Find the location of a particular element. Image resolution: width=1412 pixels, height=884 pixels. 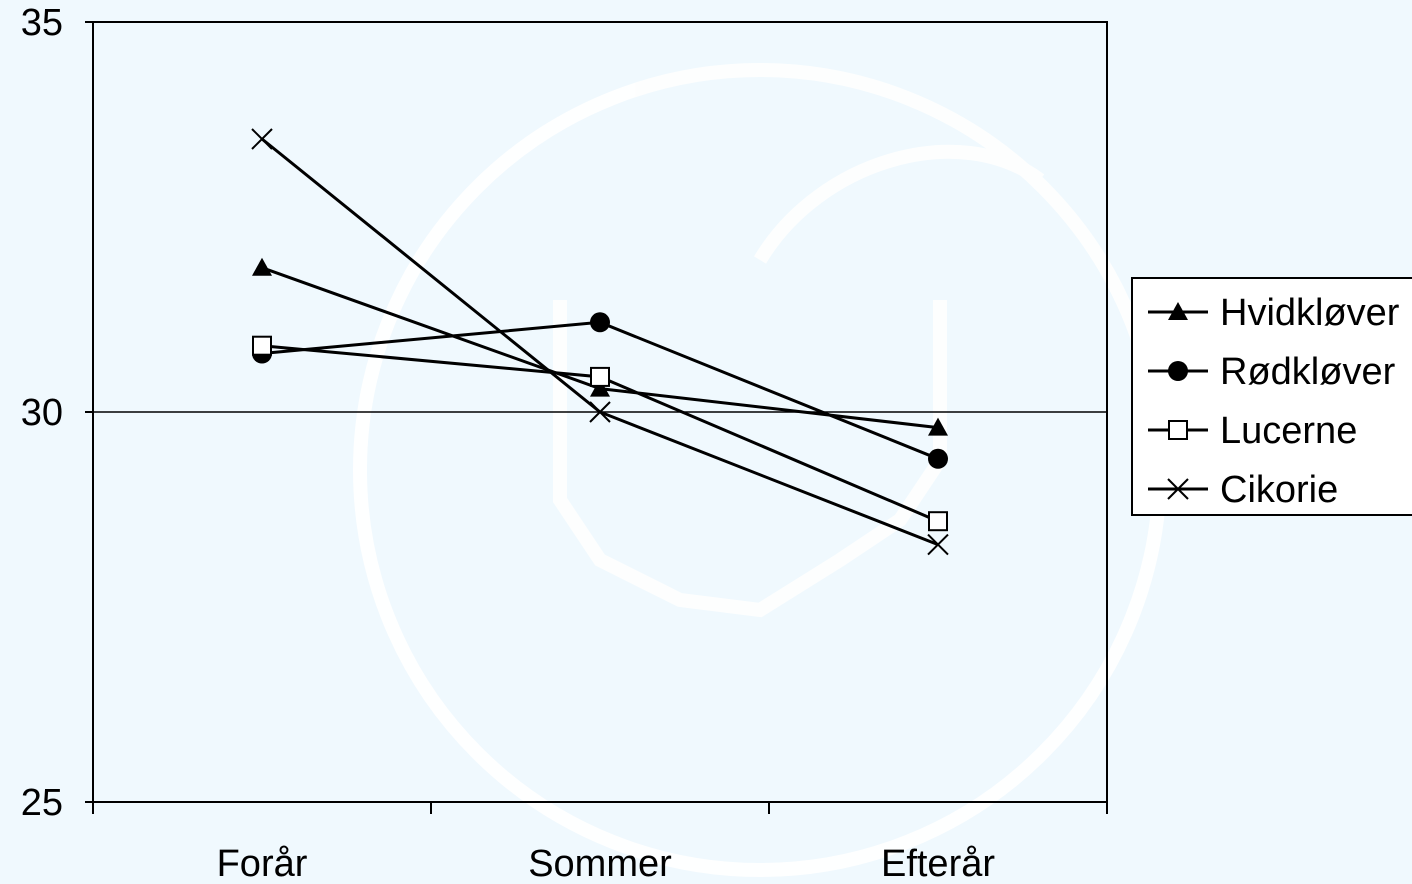

x-tick-label: Forår is located at coordinates (262, 863).